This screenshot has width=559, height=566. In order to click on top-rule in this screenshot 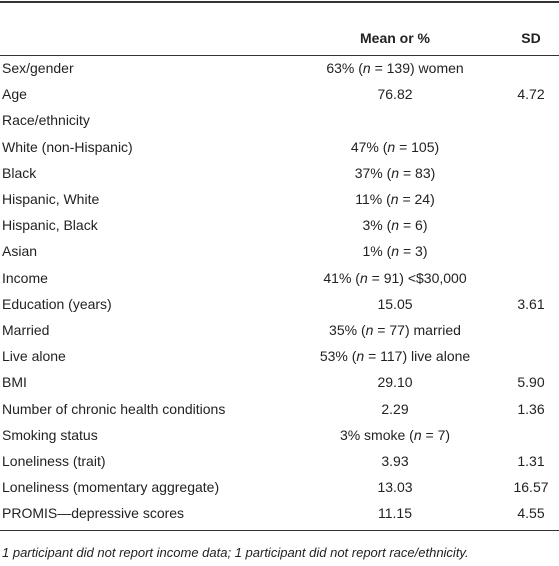, I will do `click(279, 2)`.